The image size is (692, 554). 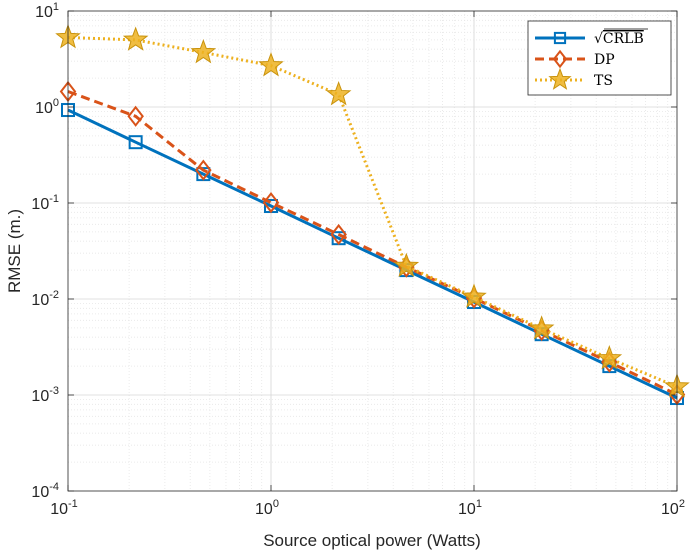 What do you see at coordinates (14, 251) in the screenshot?
I see `y-axis-label: RMSE (m.)` at bounding box center [14, 251].